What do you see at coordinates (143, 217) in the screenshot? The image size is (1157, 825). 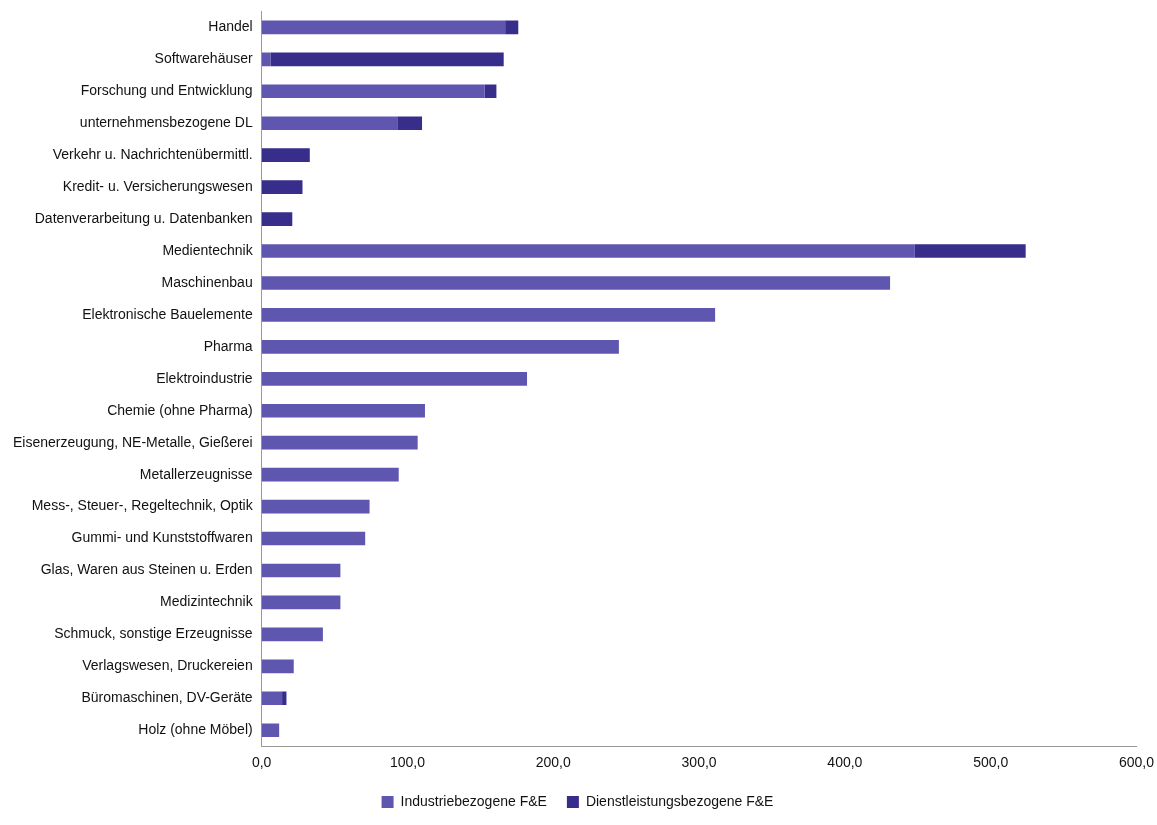 I see `y-tick-label: Datenverarbeitung u. Datenbanken` at bounding box center [143, 217].